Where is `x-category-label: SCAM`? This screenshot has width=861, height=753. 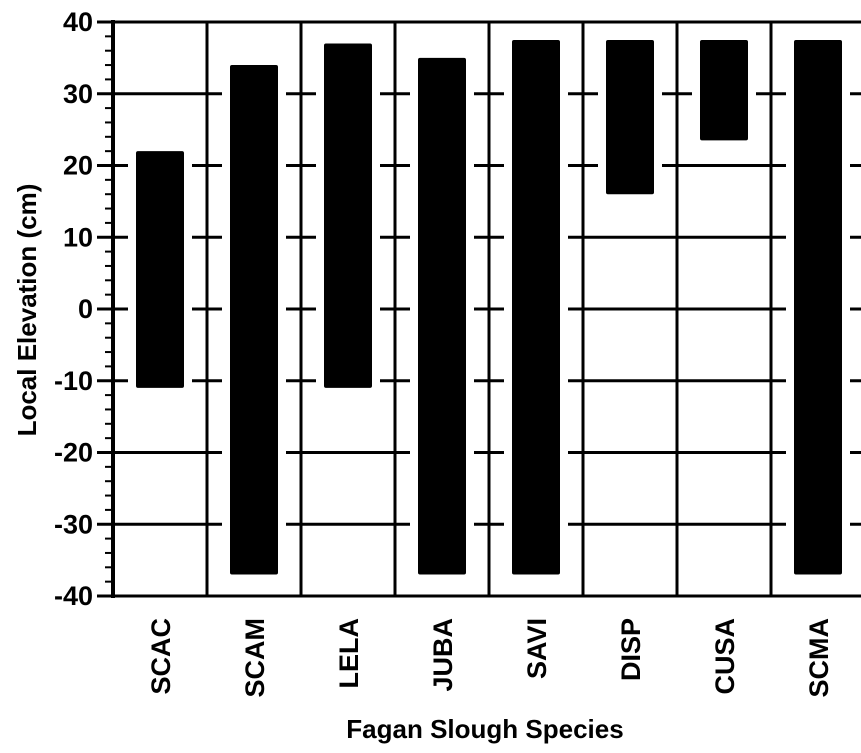 x-category-label: SCAM is located at coordinates (255, 658).